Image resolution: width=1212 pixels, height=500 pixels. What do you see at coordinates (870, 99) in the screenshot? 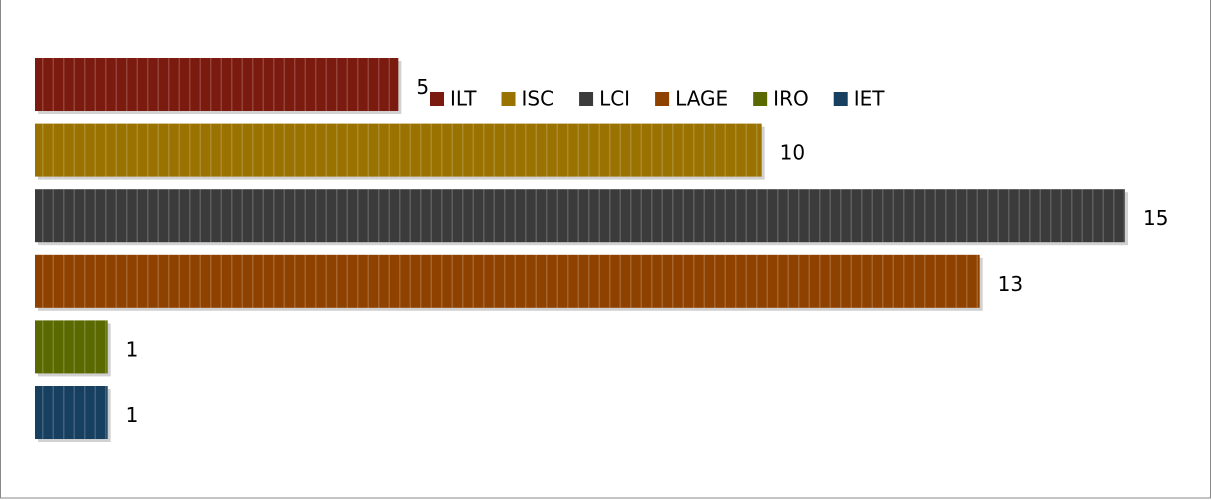
I see `legend-label: IET` at bounding box center [870, 99].